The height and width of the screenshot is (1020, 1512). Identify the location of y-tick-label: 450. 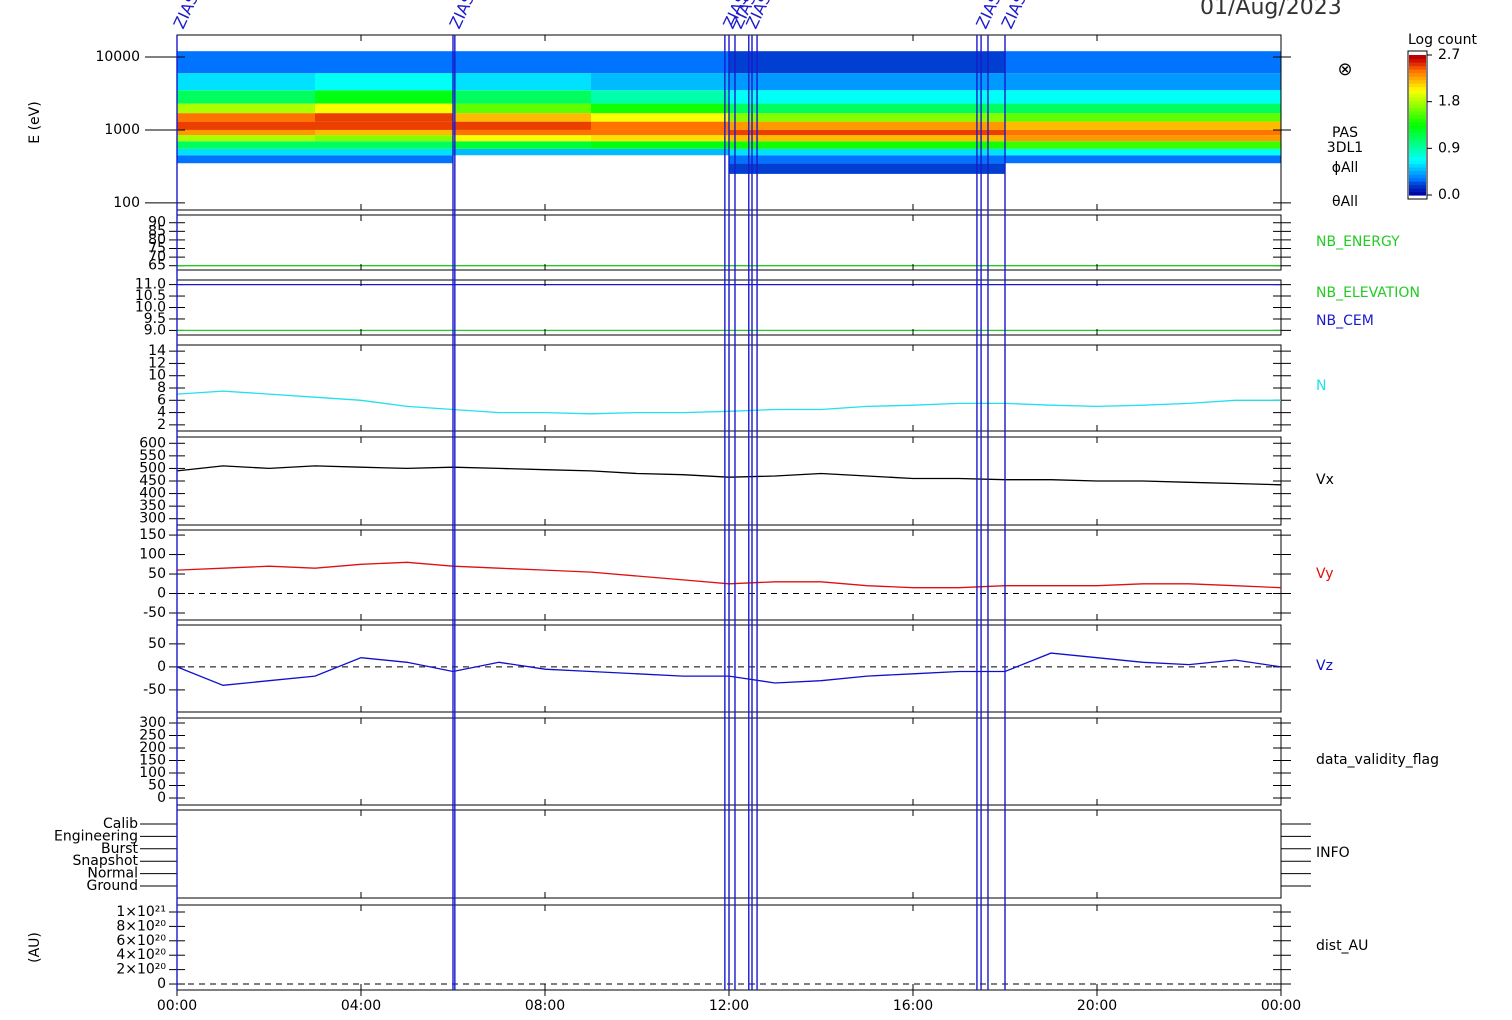
(152, 481).